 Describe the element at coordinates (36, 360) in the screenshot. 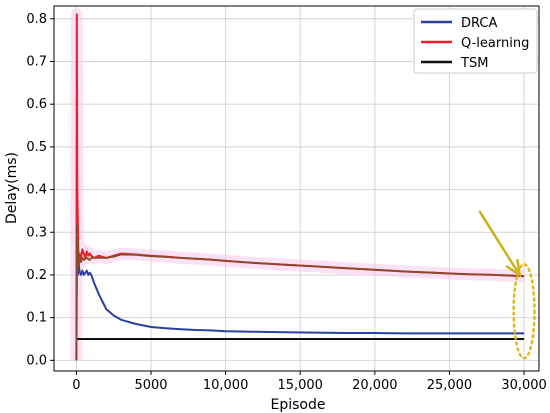

I see `y-tick-label: 0.0` at that location.